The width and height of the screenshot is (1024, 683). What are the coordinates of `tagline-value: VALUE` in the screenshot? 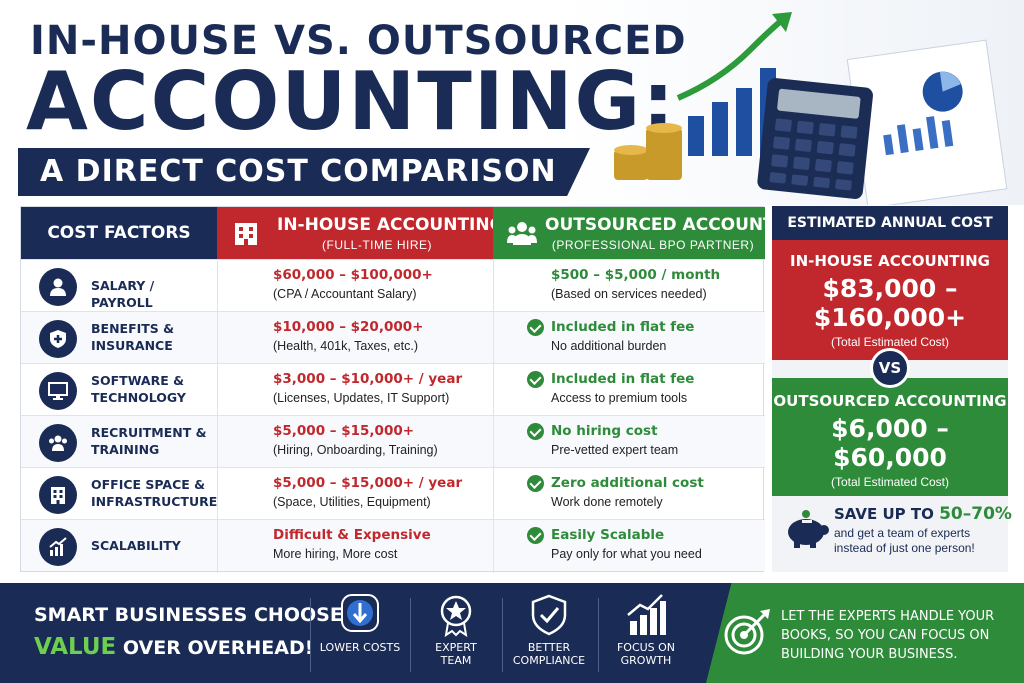 It's located at (75, 647).